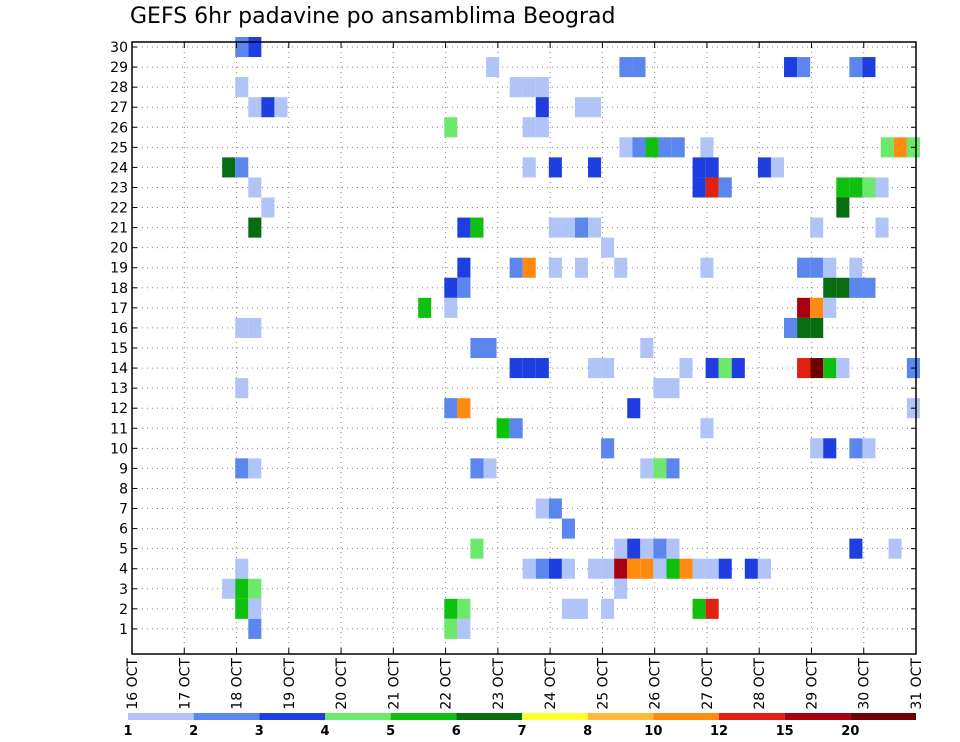  What do you see at coordinates (119, 289) in the screenshot?
I see `y-tick-label: 18` at bounding box center [119, 289].